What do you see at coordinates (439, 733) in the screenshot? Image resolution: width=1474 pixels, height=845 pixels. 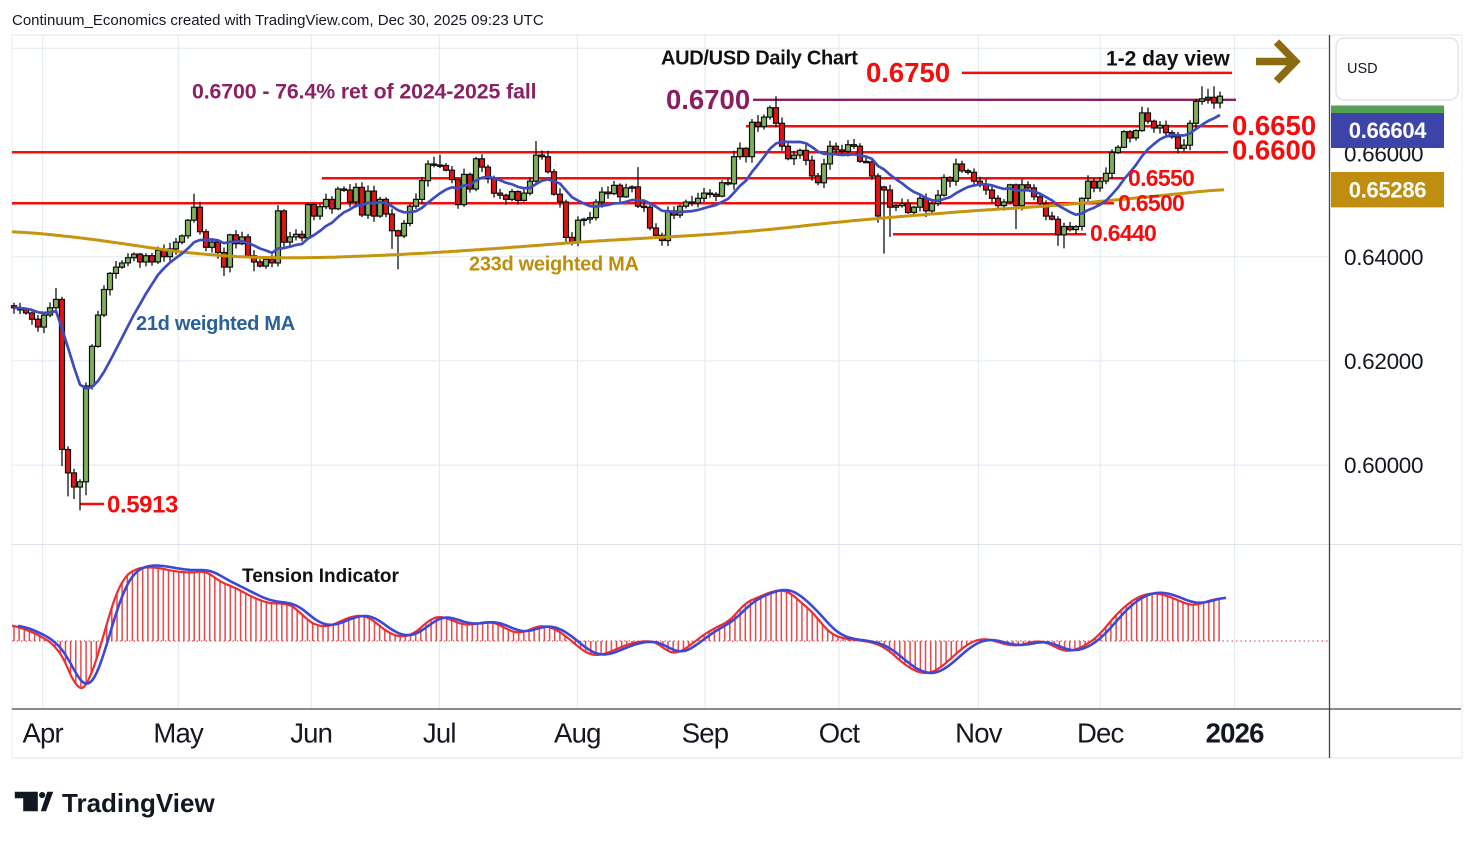 I see `svg-text: Jul` at bounding box center [439, 733].